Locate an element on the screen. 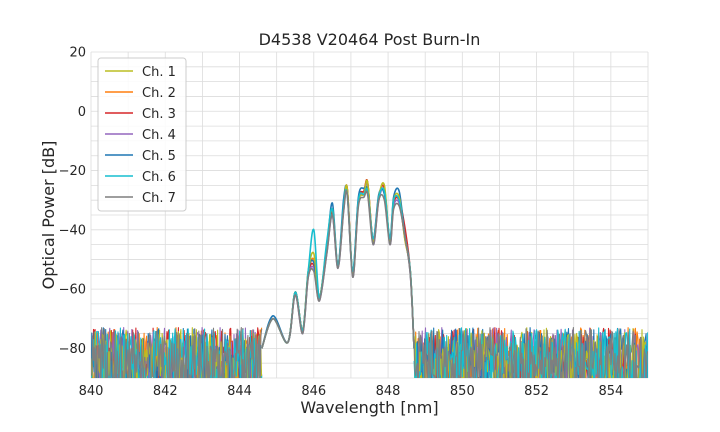 This screenshot has width=720, height=432. noise-floor is located at coordinates (369, 352).